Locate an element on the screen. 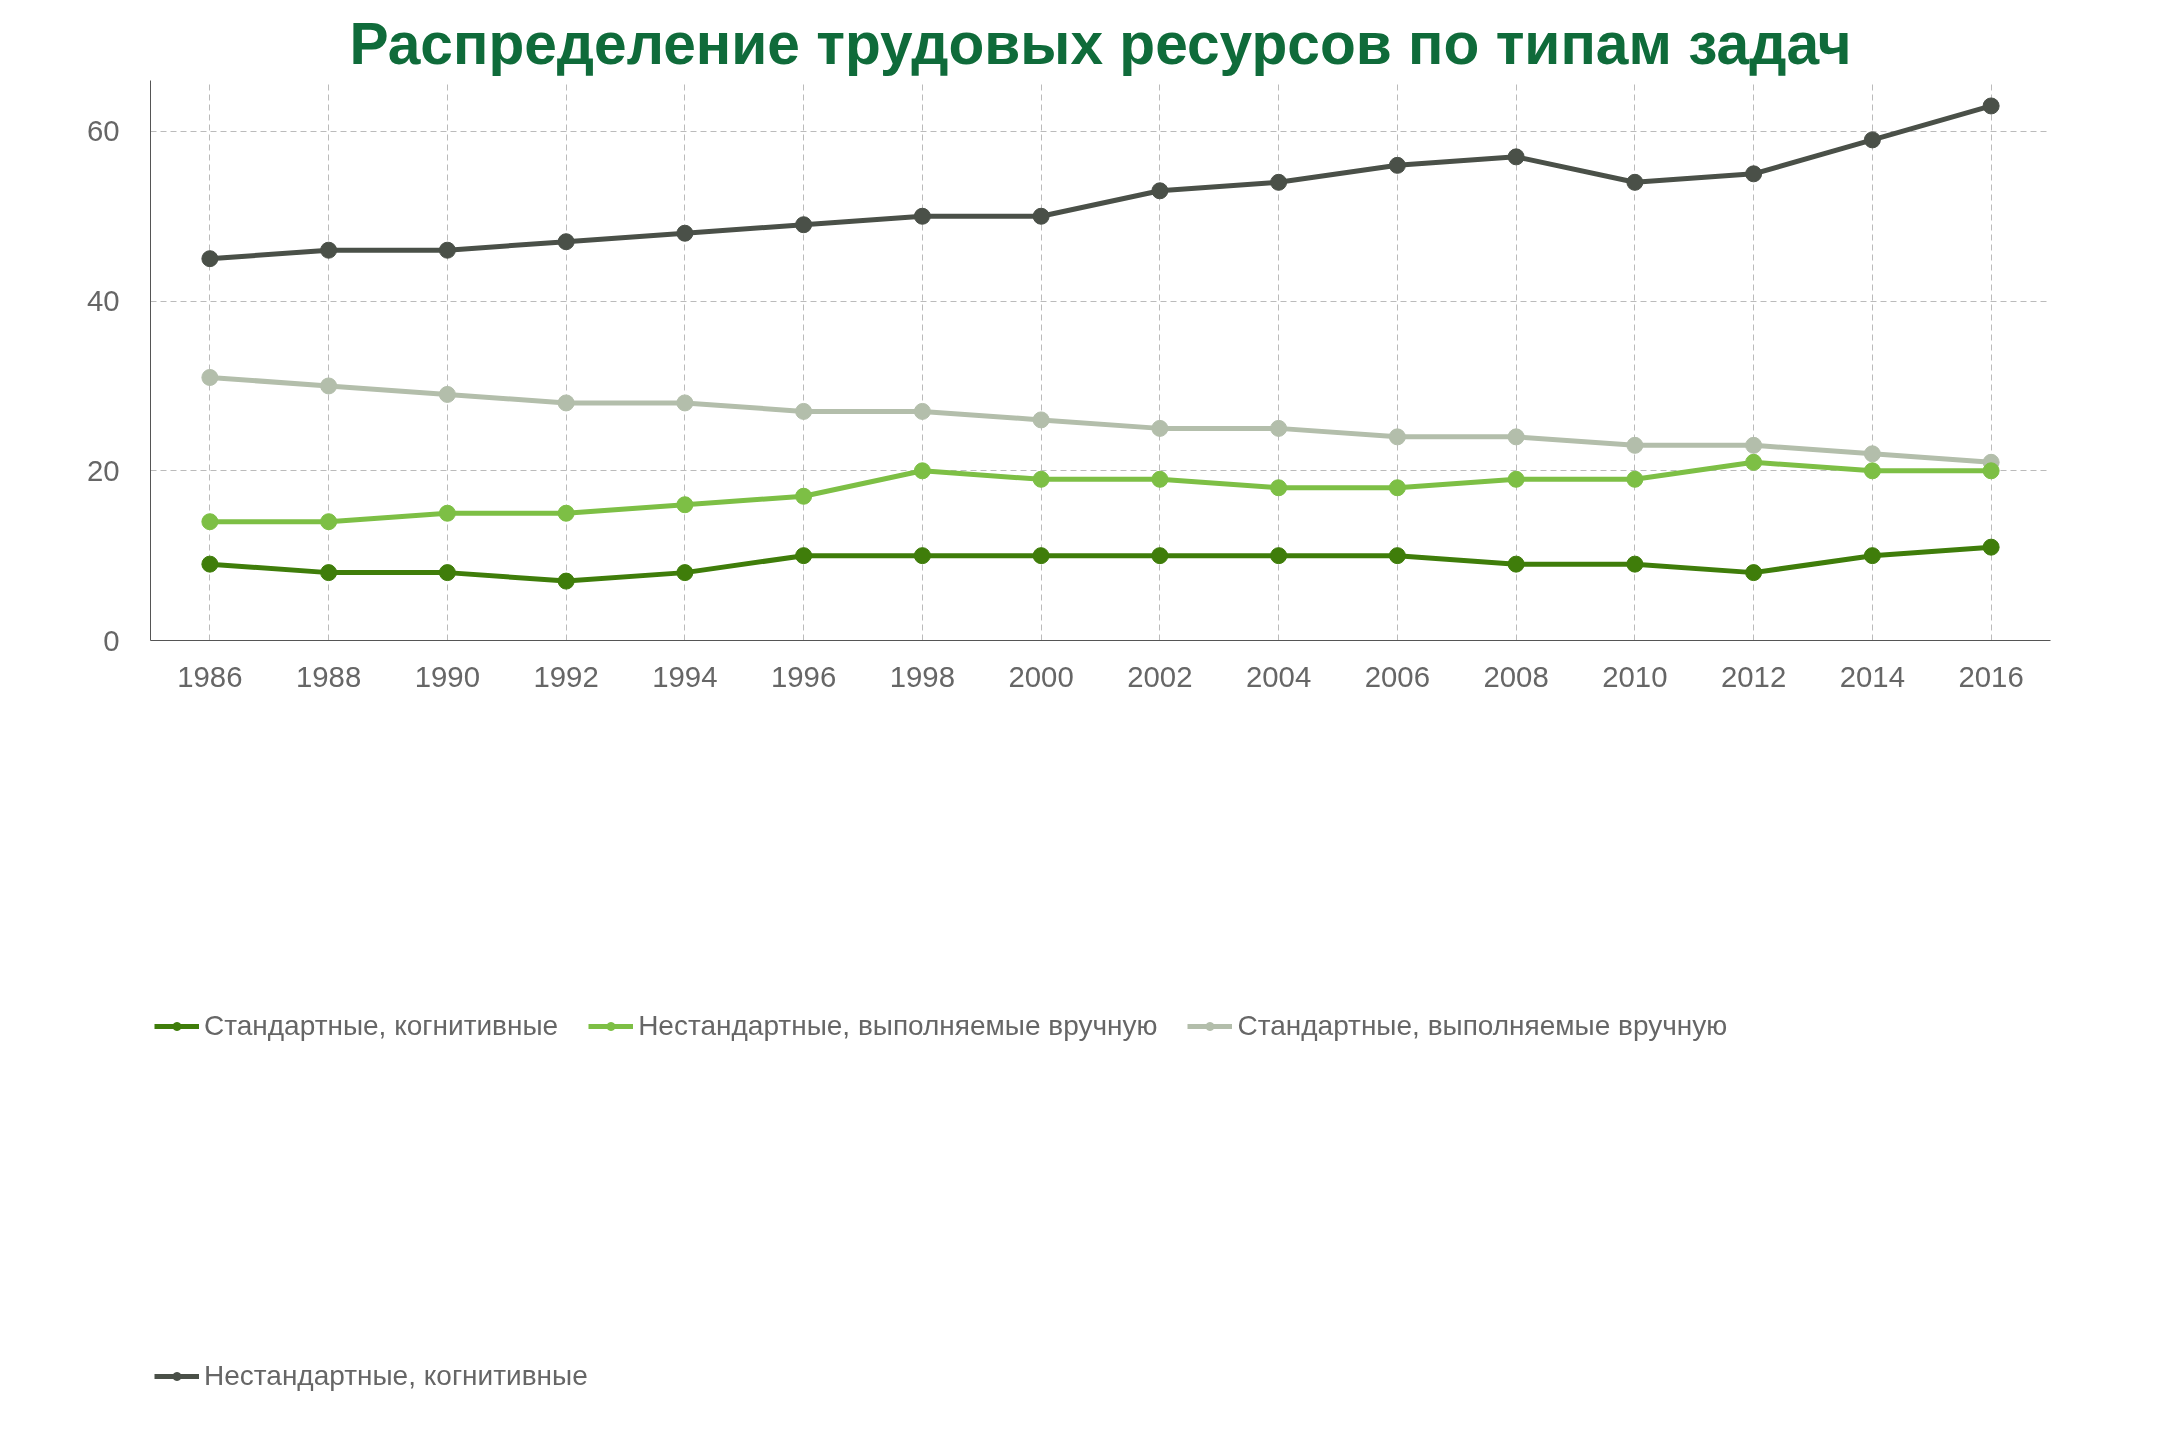 The width and height of the screenshot is (2160, 1439). x-tick-label: 1998 is located at coordinates (922, 676).